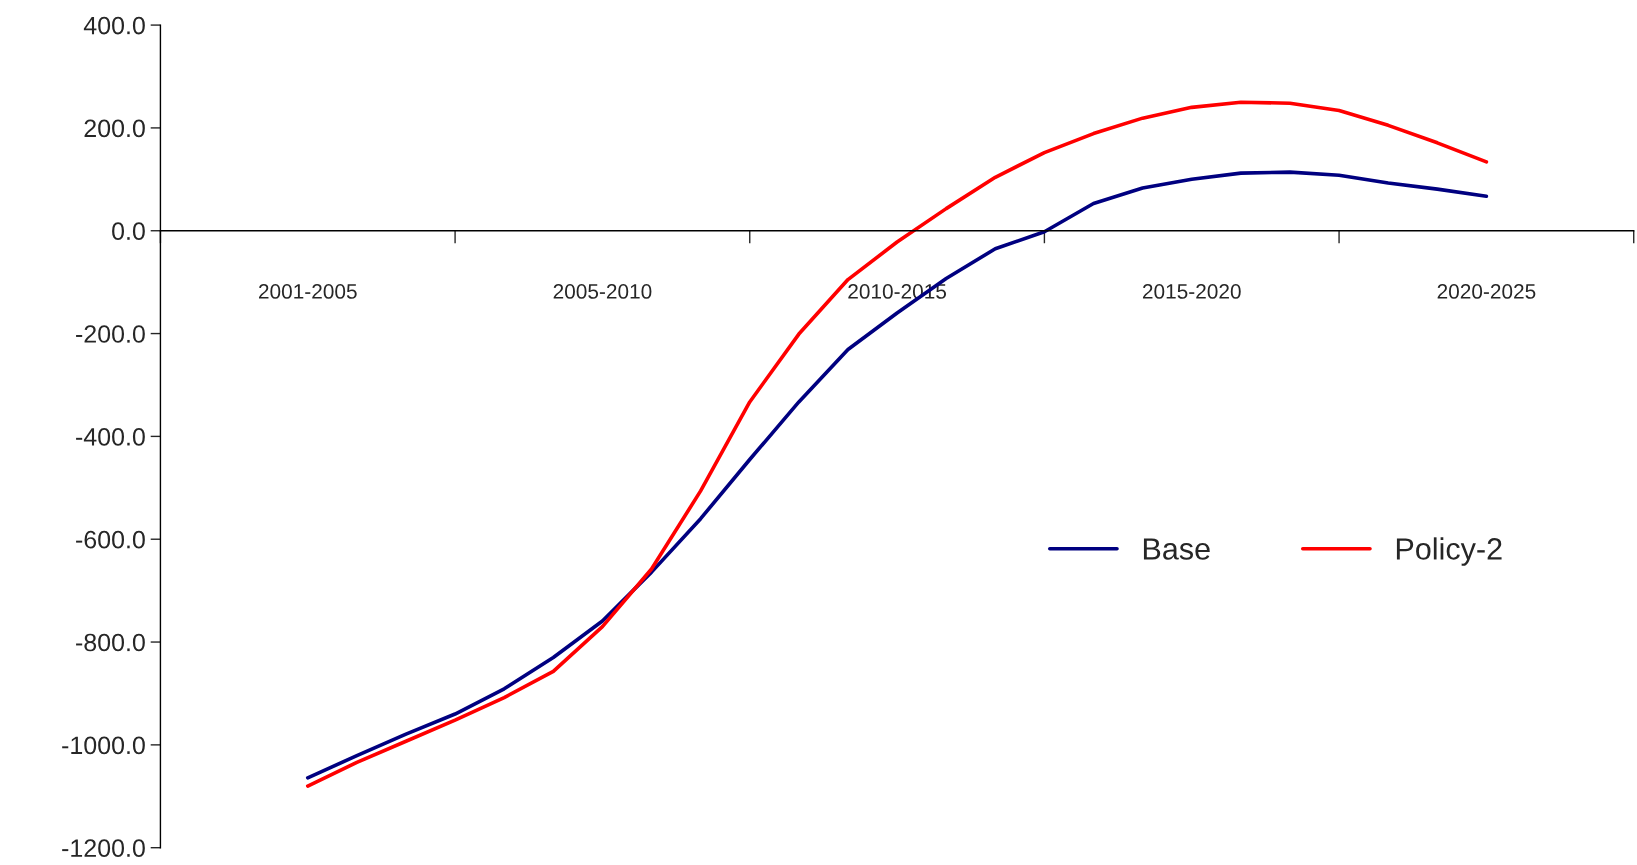 This screenshot has width=1637, height=865. I want to click on y-tick-label: 200.0, so click(114, 128).